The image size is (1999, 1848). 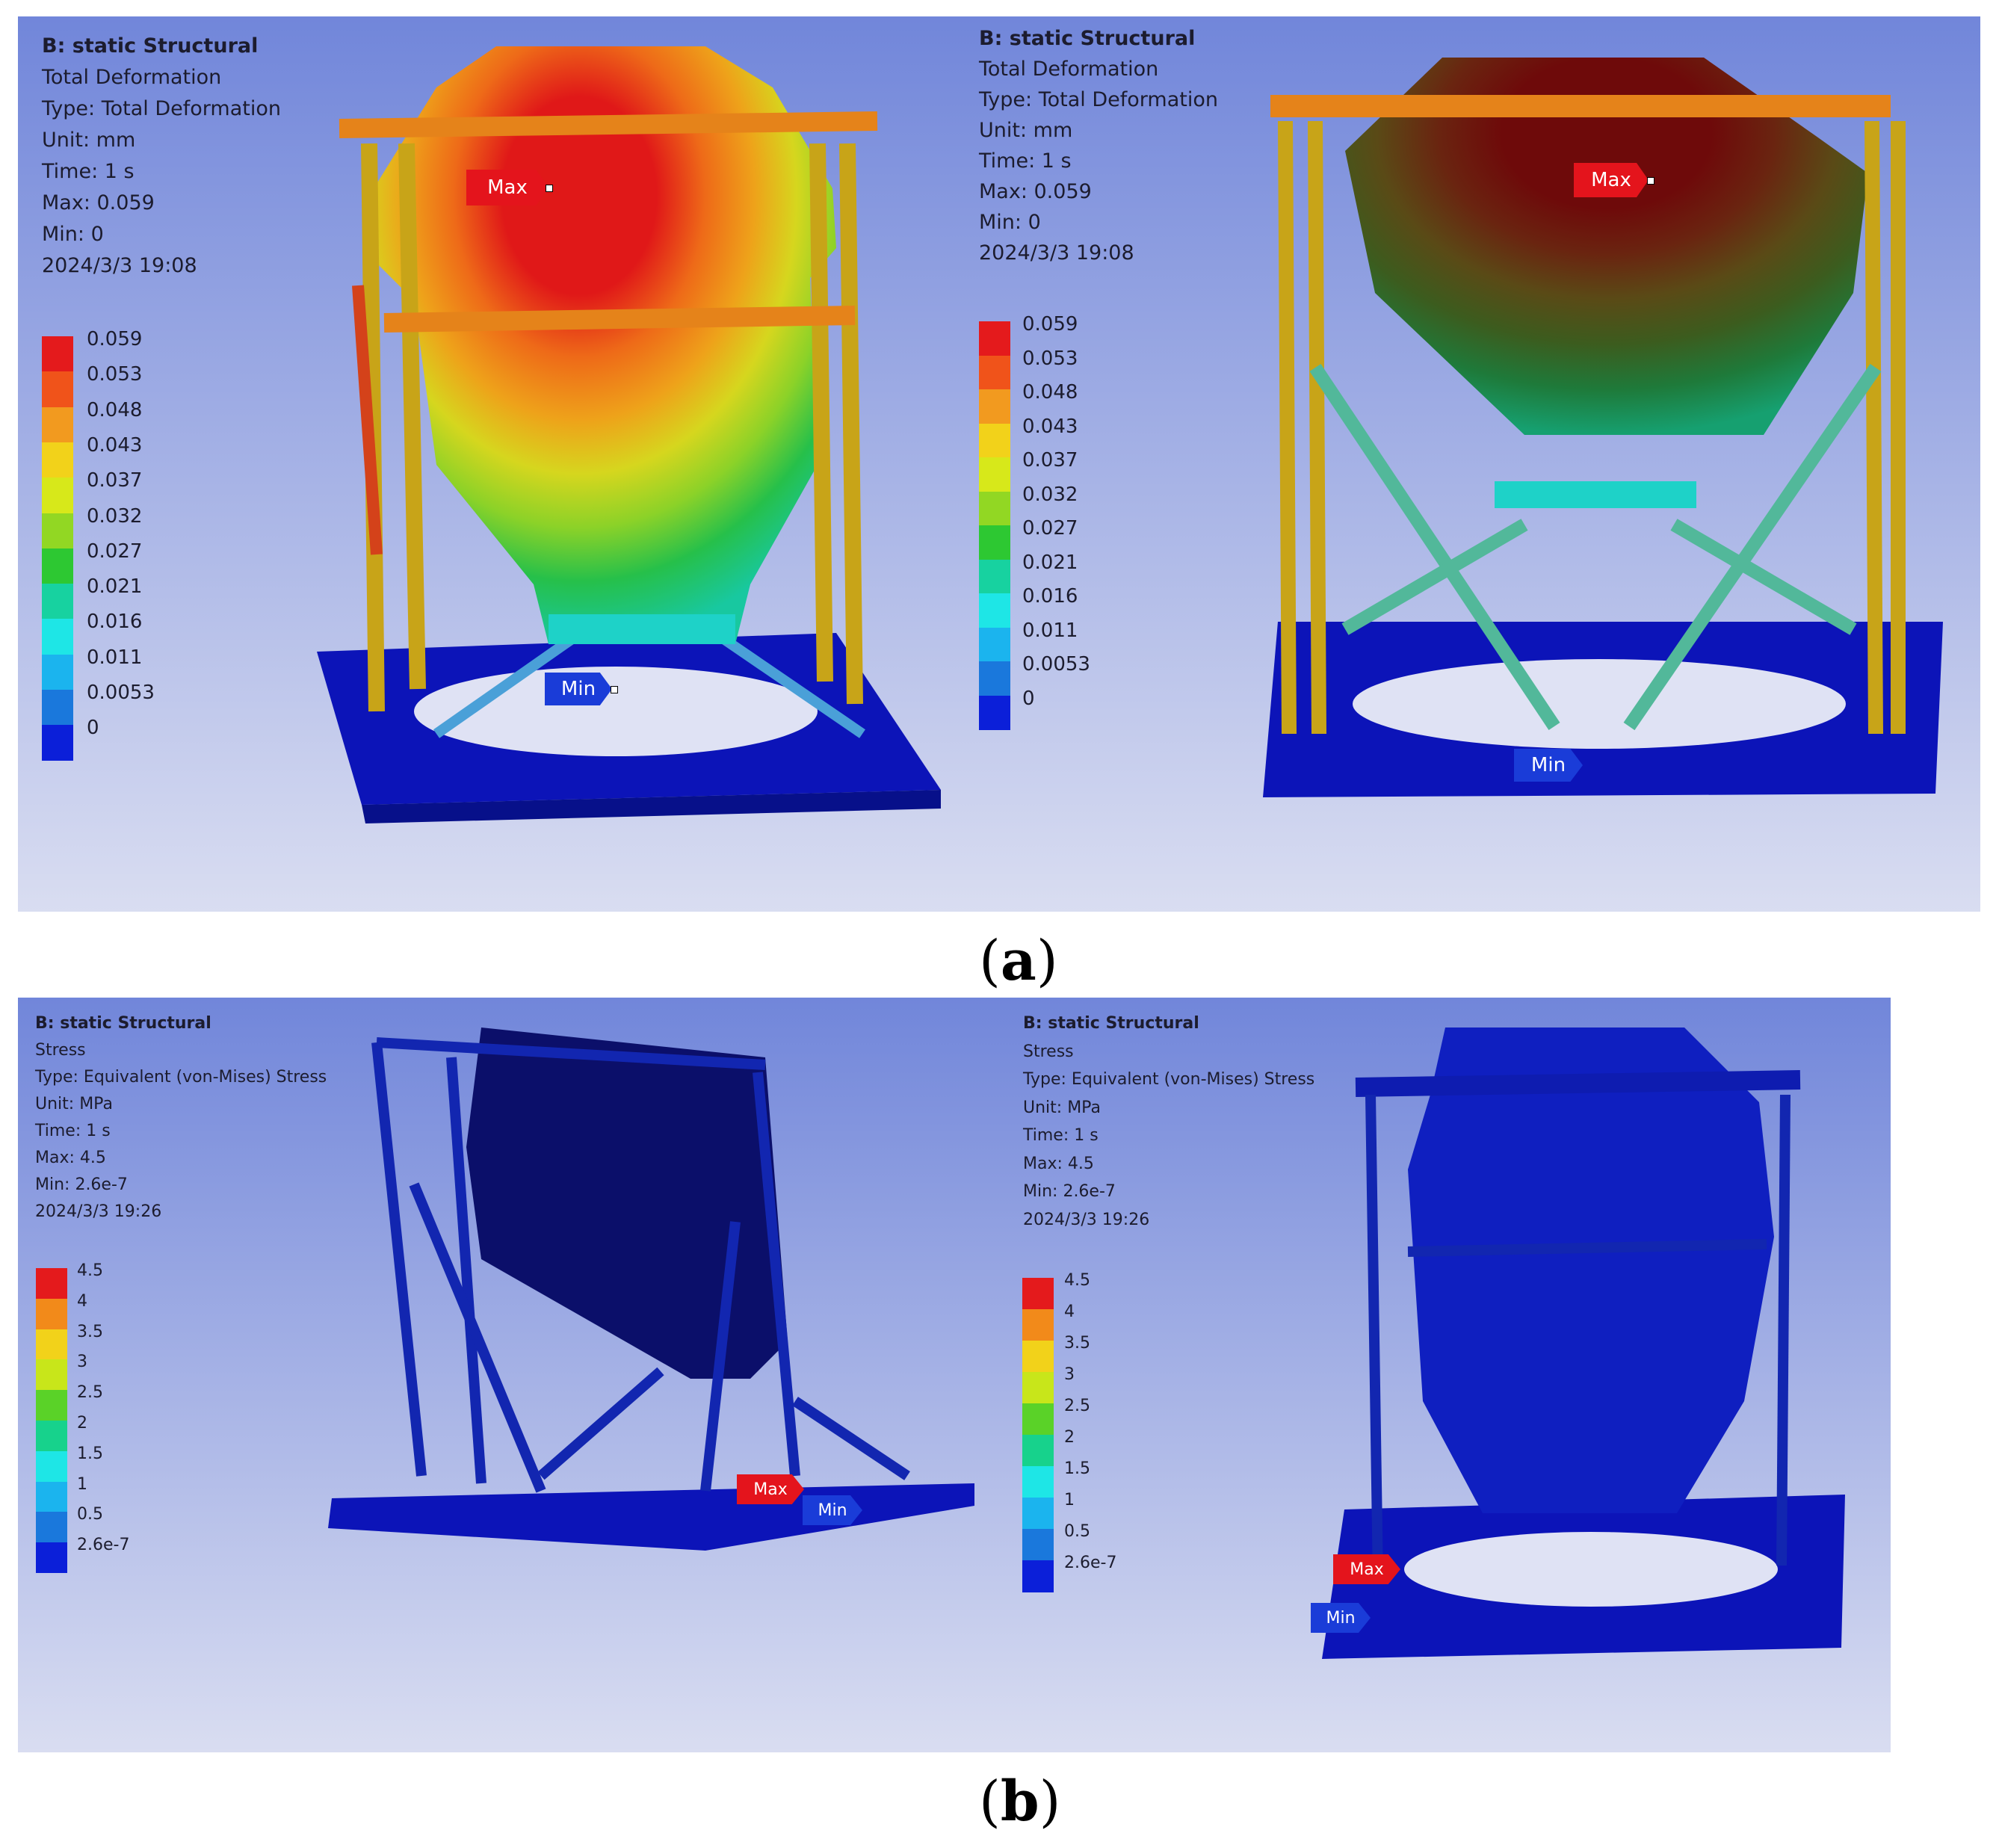 I want to click on legend-label: 1, so click(x=82, y=1484).